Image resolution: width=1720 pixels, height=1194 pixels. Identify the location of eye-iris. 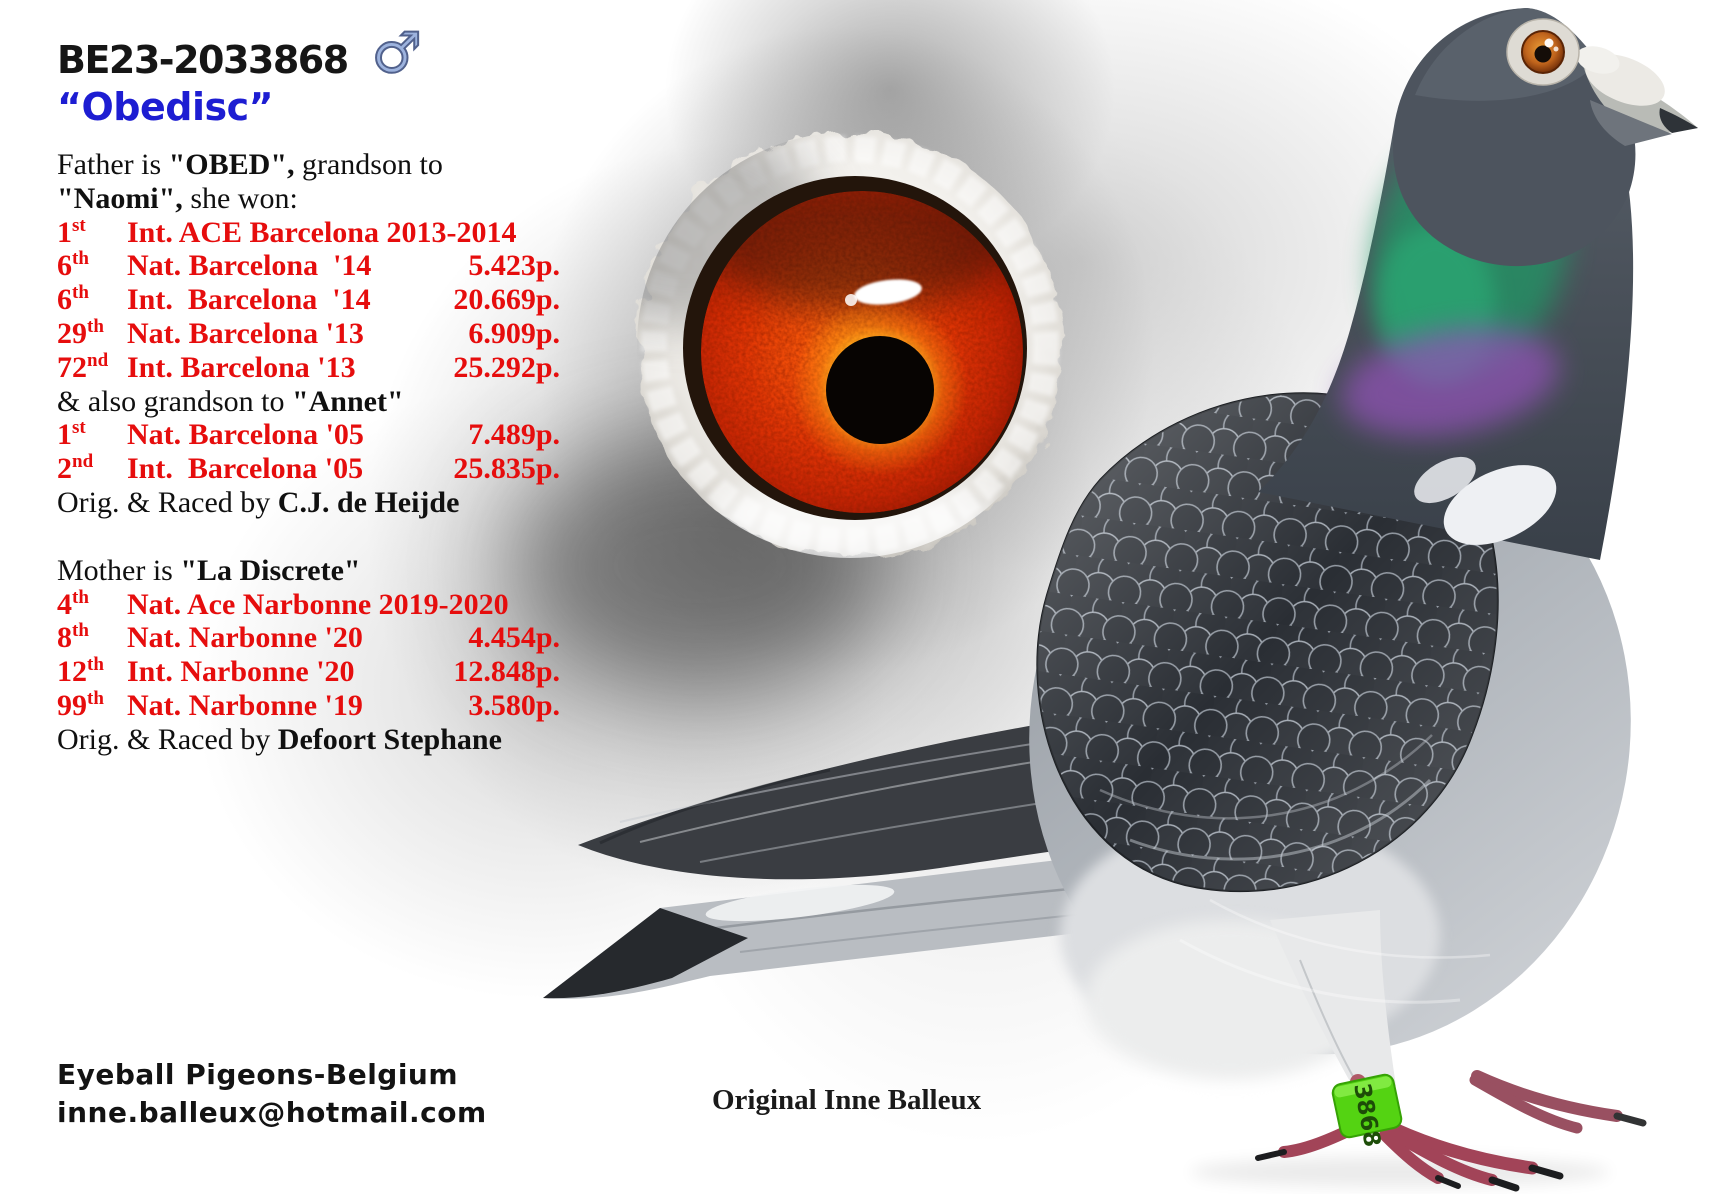
(862, 352).